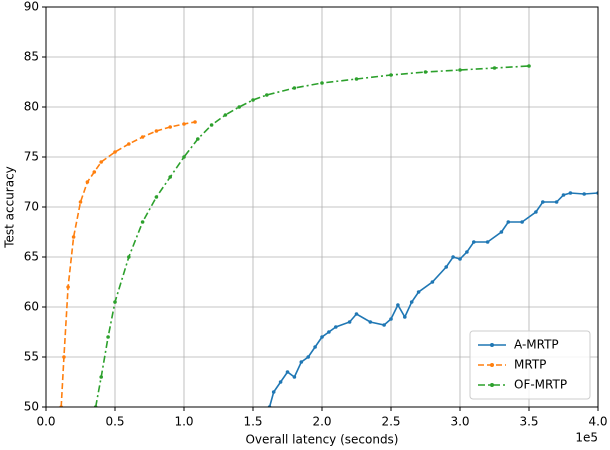 This screenshot has width=610, height=450. What do you see at coordinates (31, 357) in the screenshot?
I see `y-tick-label: 55` at bounding box center [31, 357].